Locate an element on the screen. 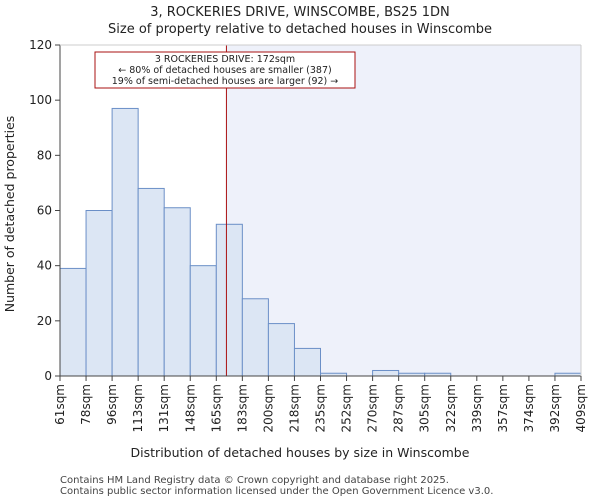 The image size is (600, 500). x-tick-label: 322sqm is located at coordinates (451, 408).